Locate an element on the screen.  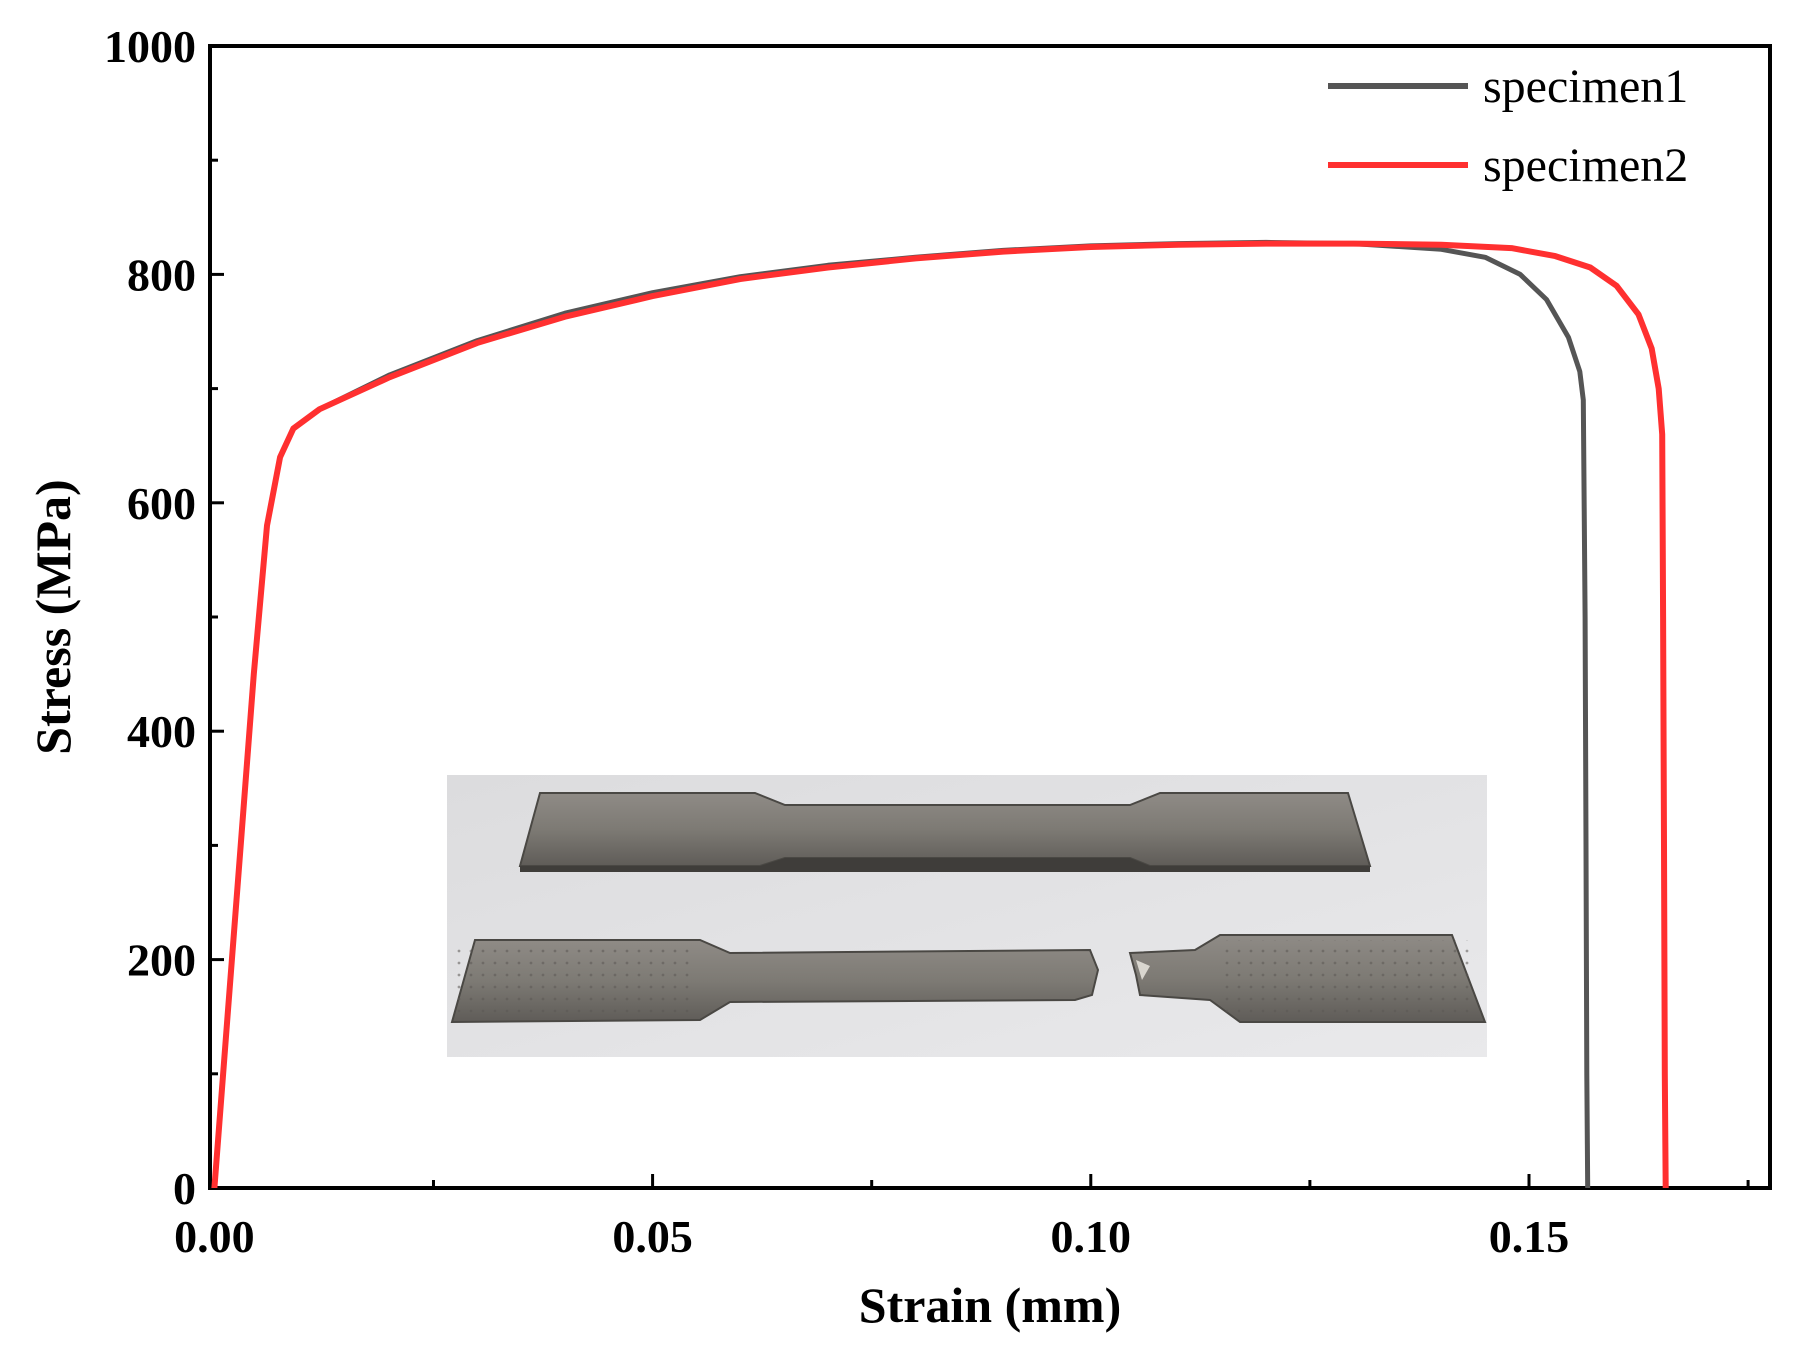
legend: specimen1 specimen2 is located at coordinates (1508, 126).